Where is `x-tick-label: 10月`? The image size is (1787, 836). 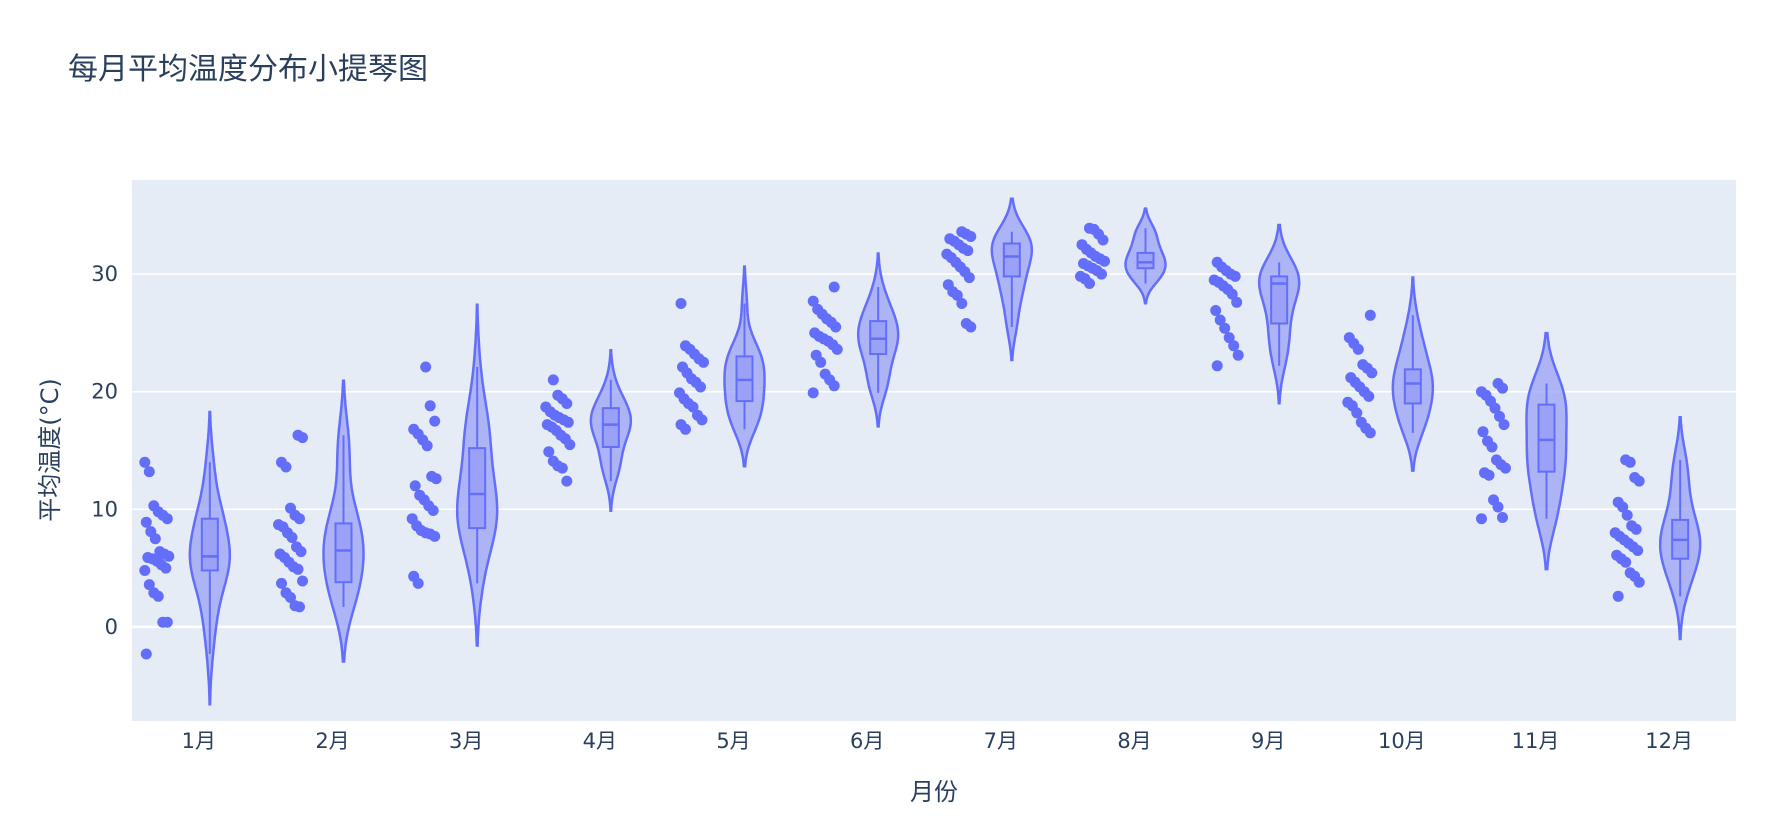 x-tick-label: 10月 is located at coordinates (1402, 741).